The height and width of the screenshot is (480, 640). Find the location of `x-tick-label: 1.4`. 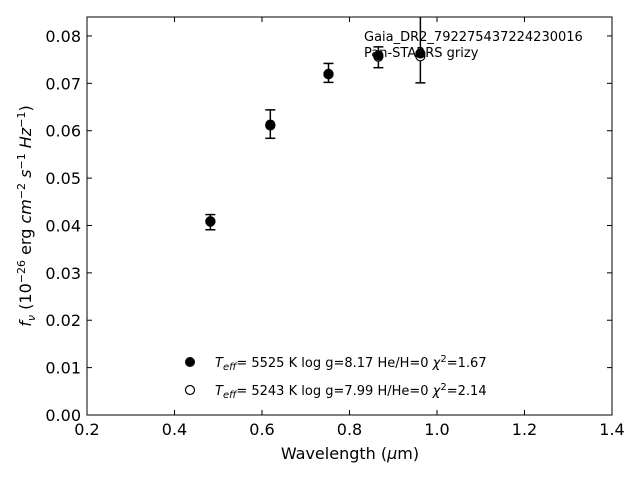

x-tick-label: 1.4 is located at coordinates (611, 429).